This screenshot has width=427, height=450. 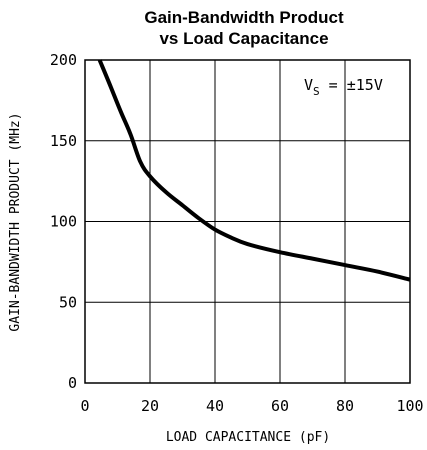 What do you see at coordinates (280, 406) in the screenshot?
I see `x-tick-label: 60` at bounding box center [280, 406].